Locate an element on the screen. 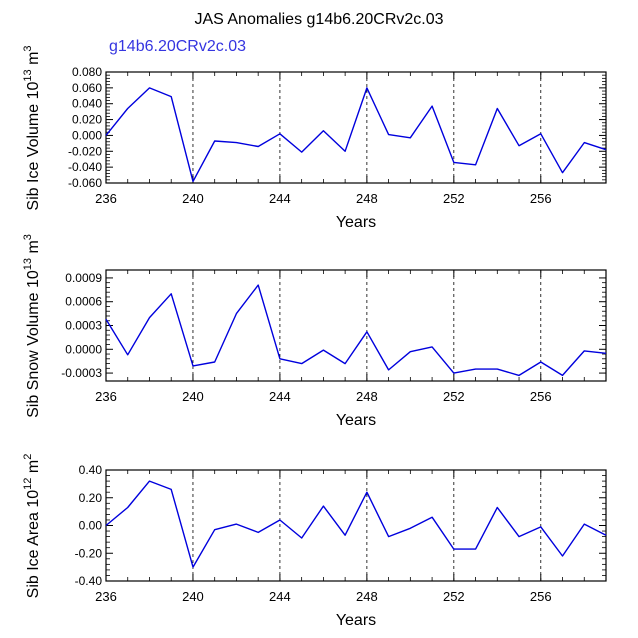  plot-frame is located at coordinates (356, 127).